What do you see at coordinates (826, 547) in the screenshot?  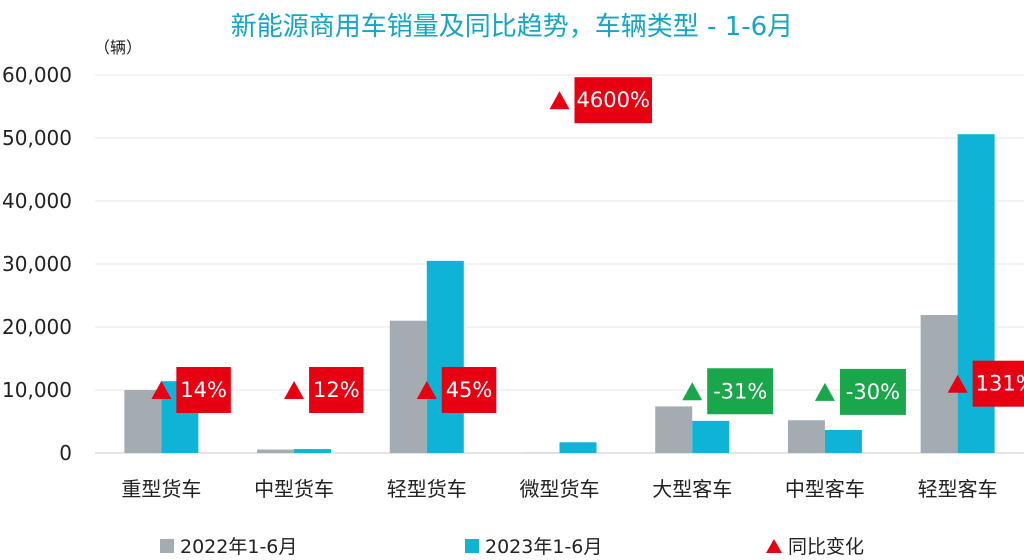 I see `legend-label-yoy: 同比变化` at bounding box center [826, 547].